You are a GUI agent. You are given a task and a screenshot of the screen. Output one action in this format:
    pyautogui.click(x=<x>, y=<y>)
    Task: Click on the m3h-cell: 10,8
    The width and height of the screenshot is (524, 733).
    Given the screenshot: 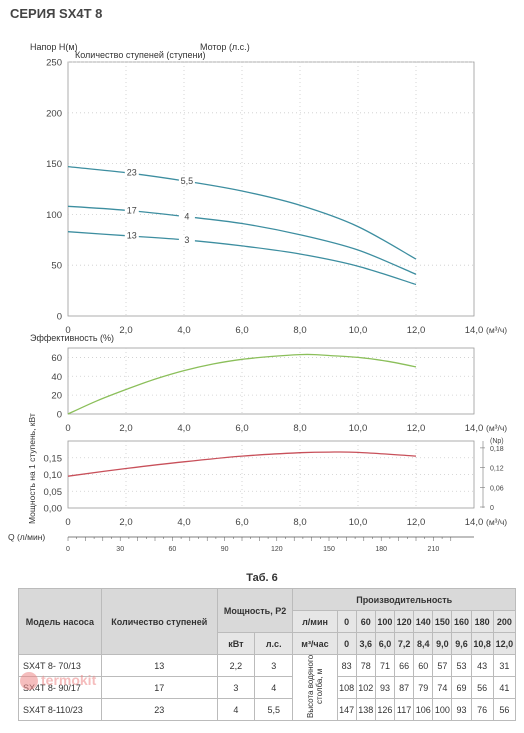 What is the action you would take?
    pyautogui.click(x=482, y=643)
    